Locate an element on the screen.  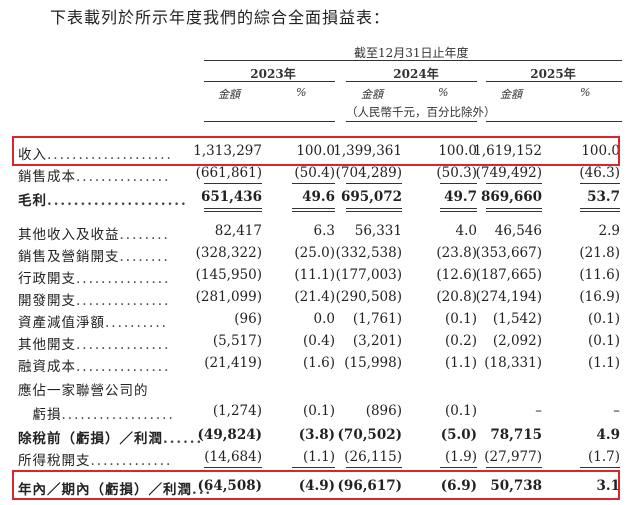
amount-cell: (1,274) is located at coordinates (237, 411).